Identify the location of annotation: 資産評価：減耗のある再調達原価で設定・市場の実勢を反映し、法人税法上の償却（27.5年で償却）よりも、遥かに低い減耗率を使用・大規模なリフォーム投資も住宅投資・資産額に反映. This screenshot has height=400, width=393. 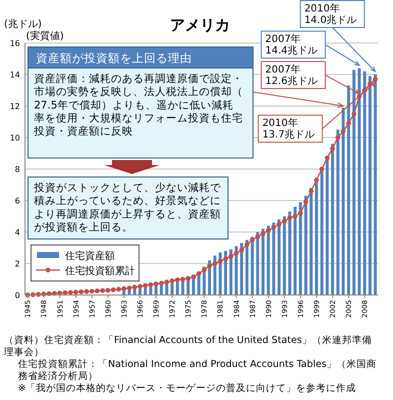
(138, 105).